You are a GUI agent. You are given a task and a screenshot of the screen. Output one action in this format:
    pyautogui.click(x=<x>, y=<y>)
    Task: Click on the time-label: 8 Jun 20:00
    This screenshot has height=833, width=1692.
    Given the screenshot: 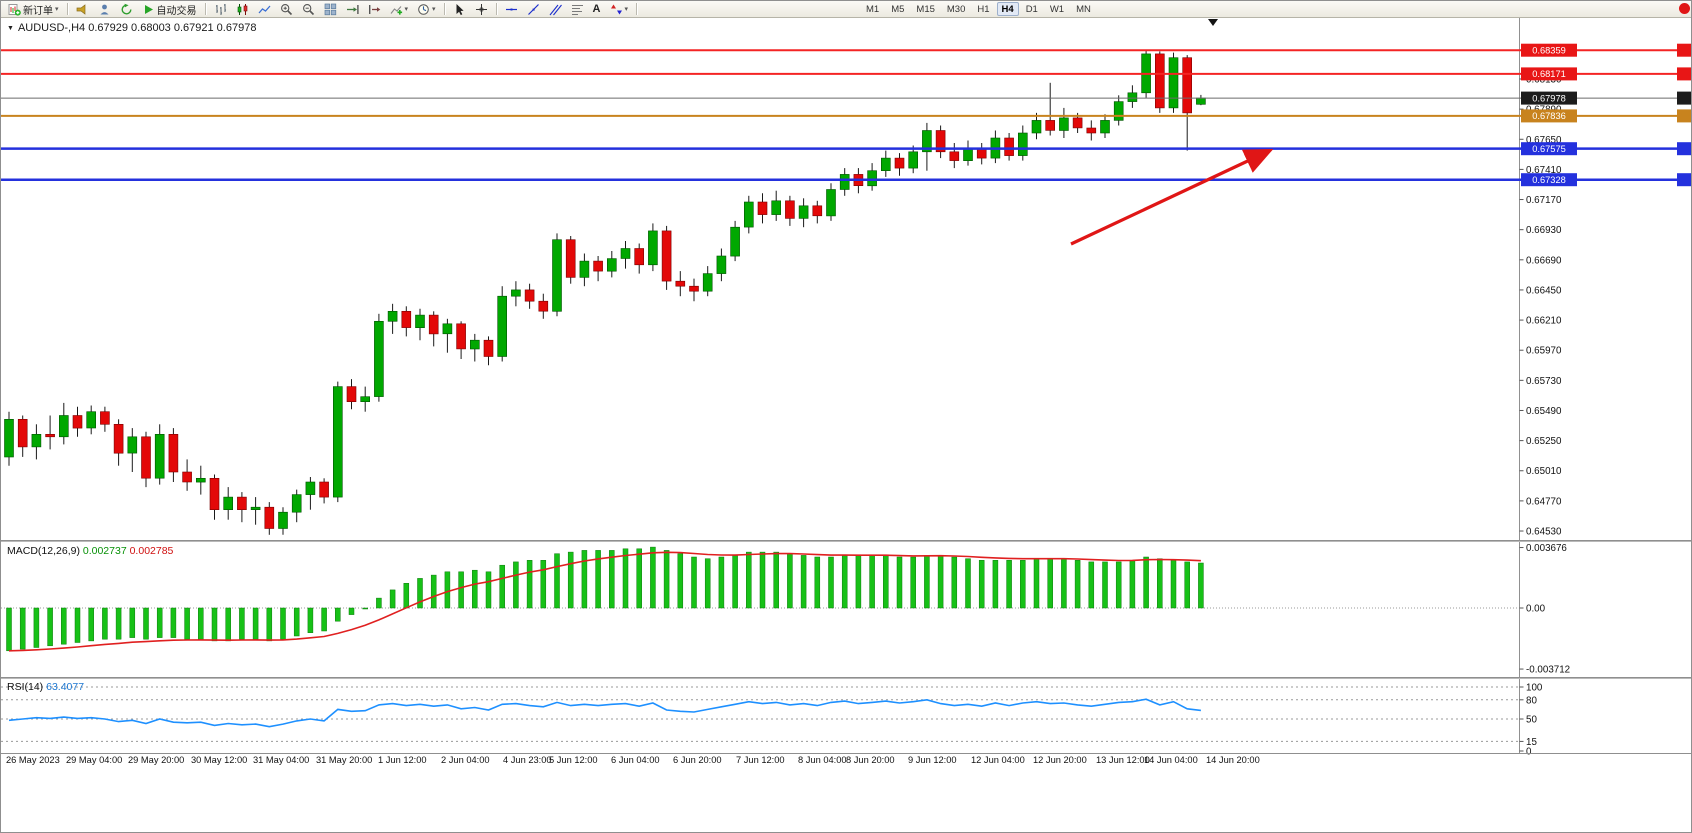 What is the action you would take?
    pyautogui.click(x=870, y=760)
    